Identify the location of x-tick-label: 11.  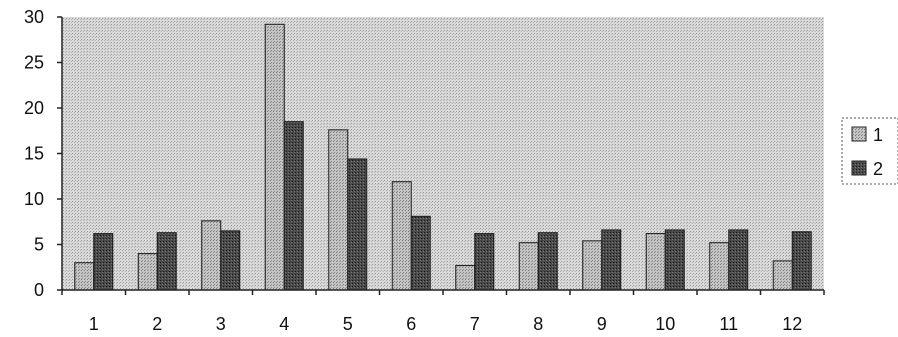
(728, 324).